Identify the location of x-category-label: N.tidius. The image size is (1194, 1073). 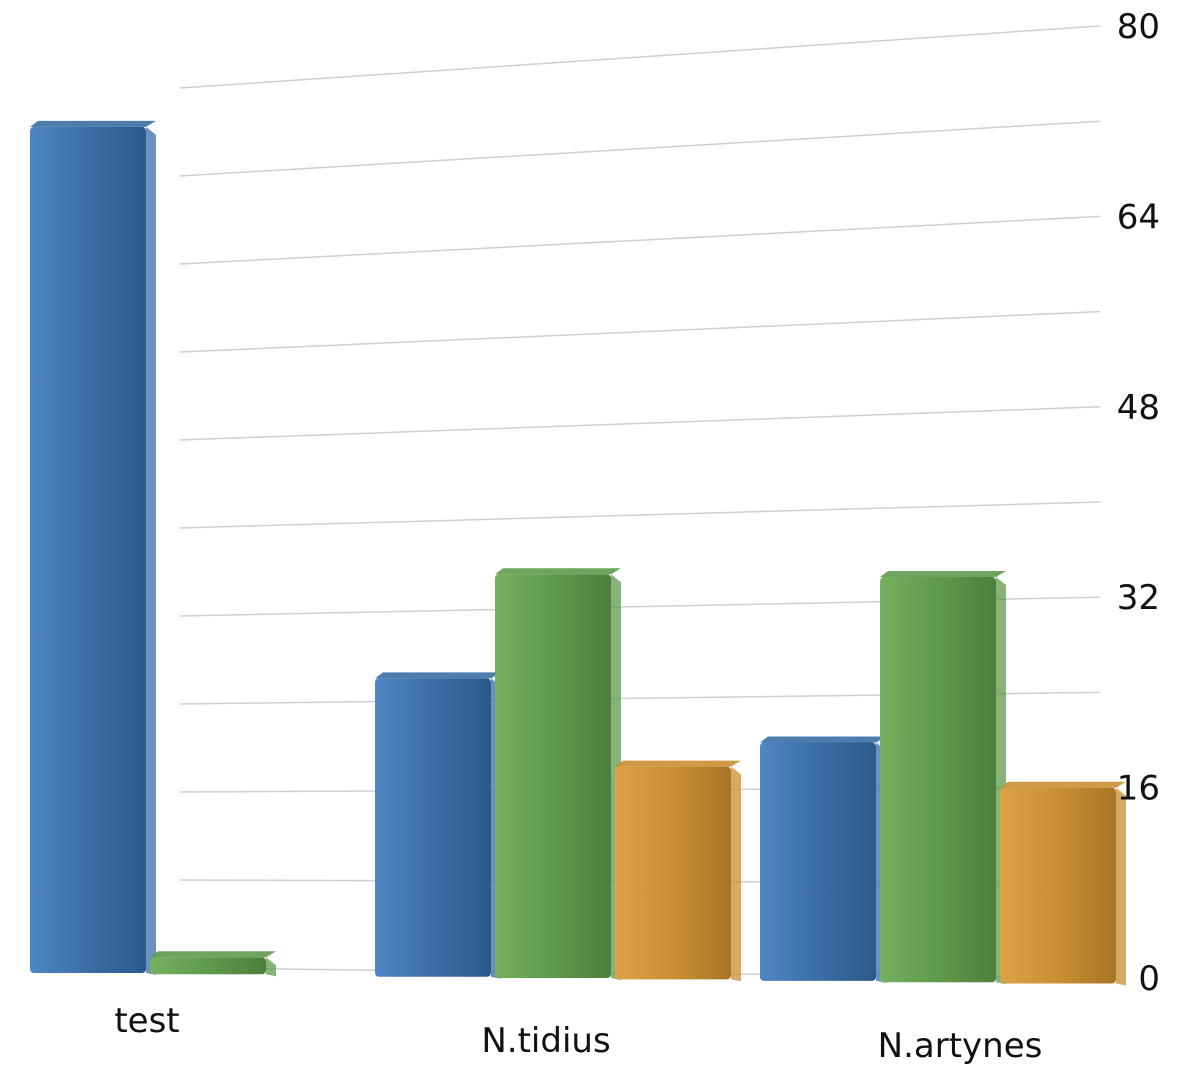
(545, 1041).